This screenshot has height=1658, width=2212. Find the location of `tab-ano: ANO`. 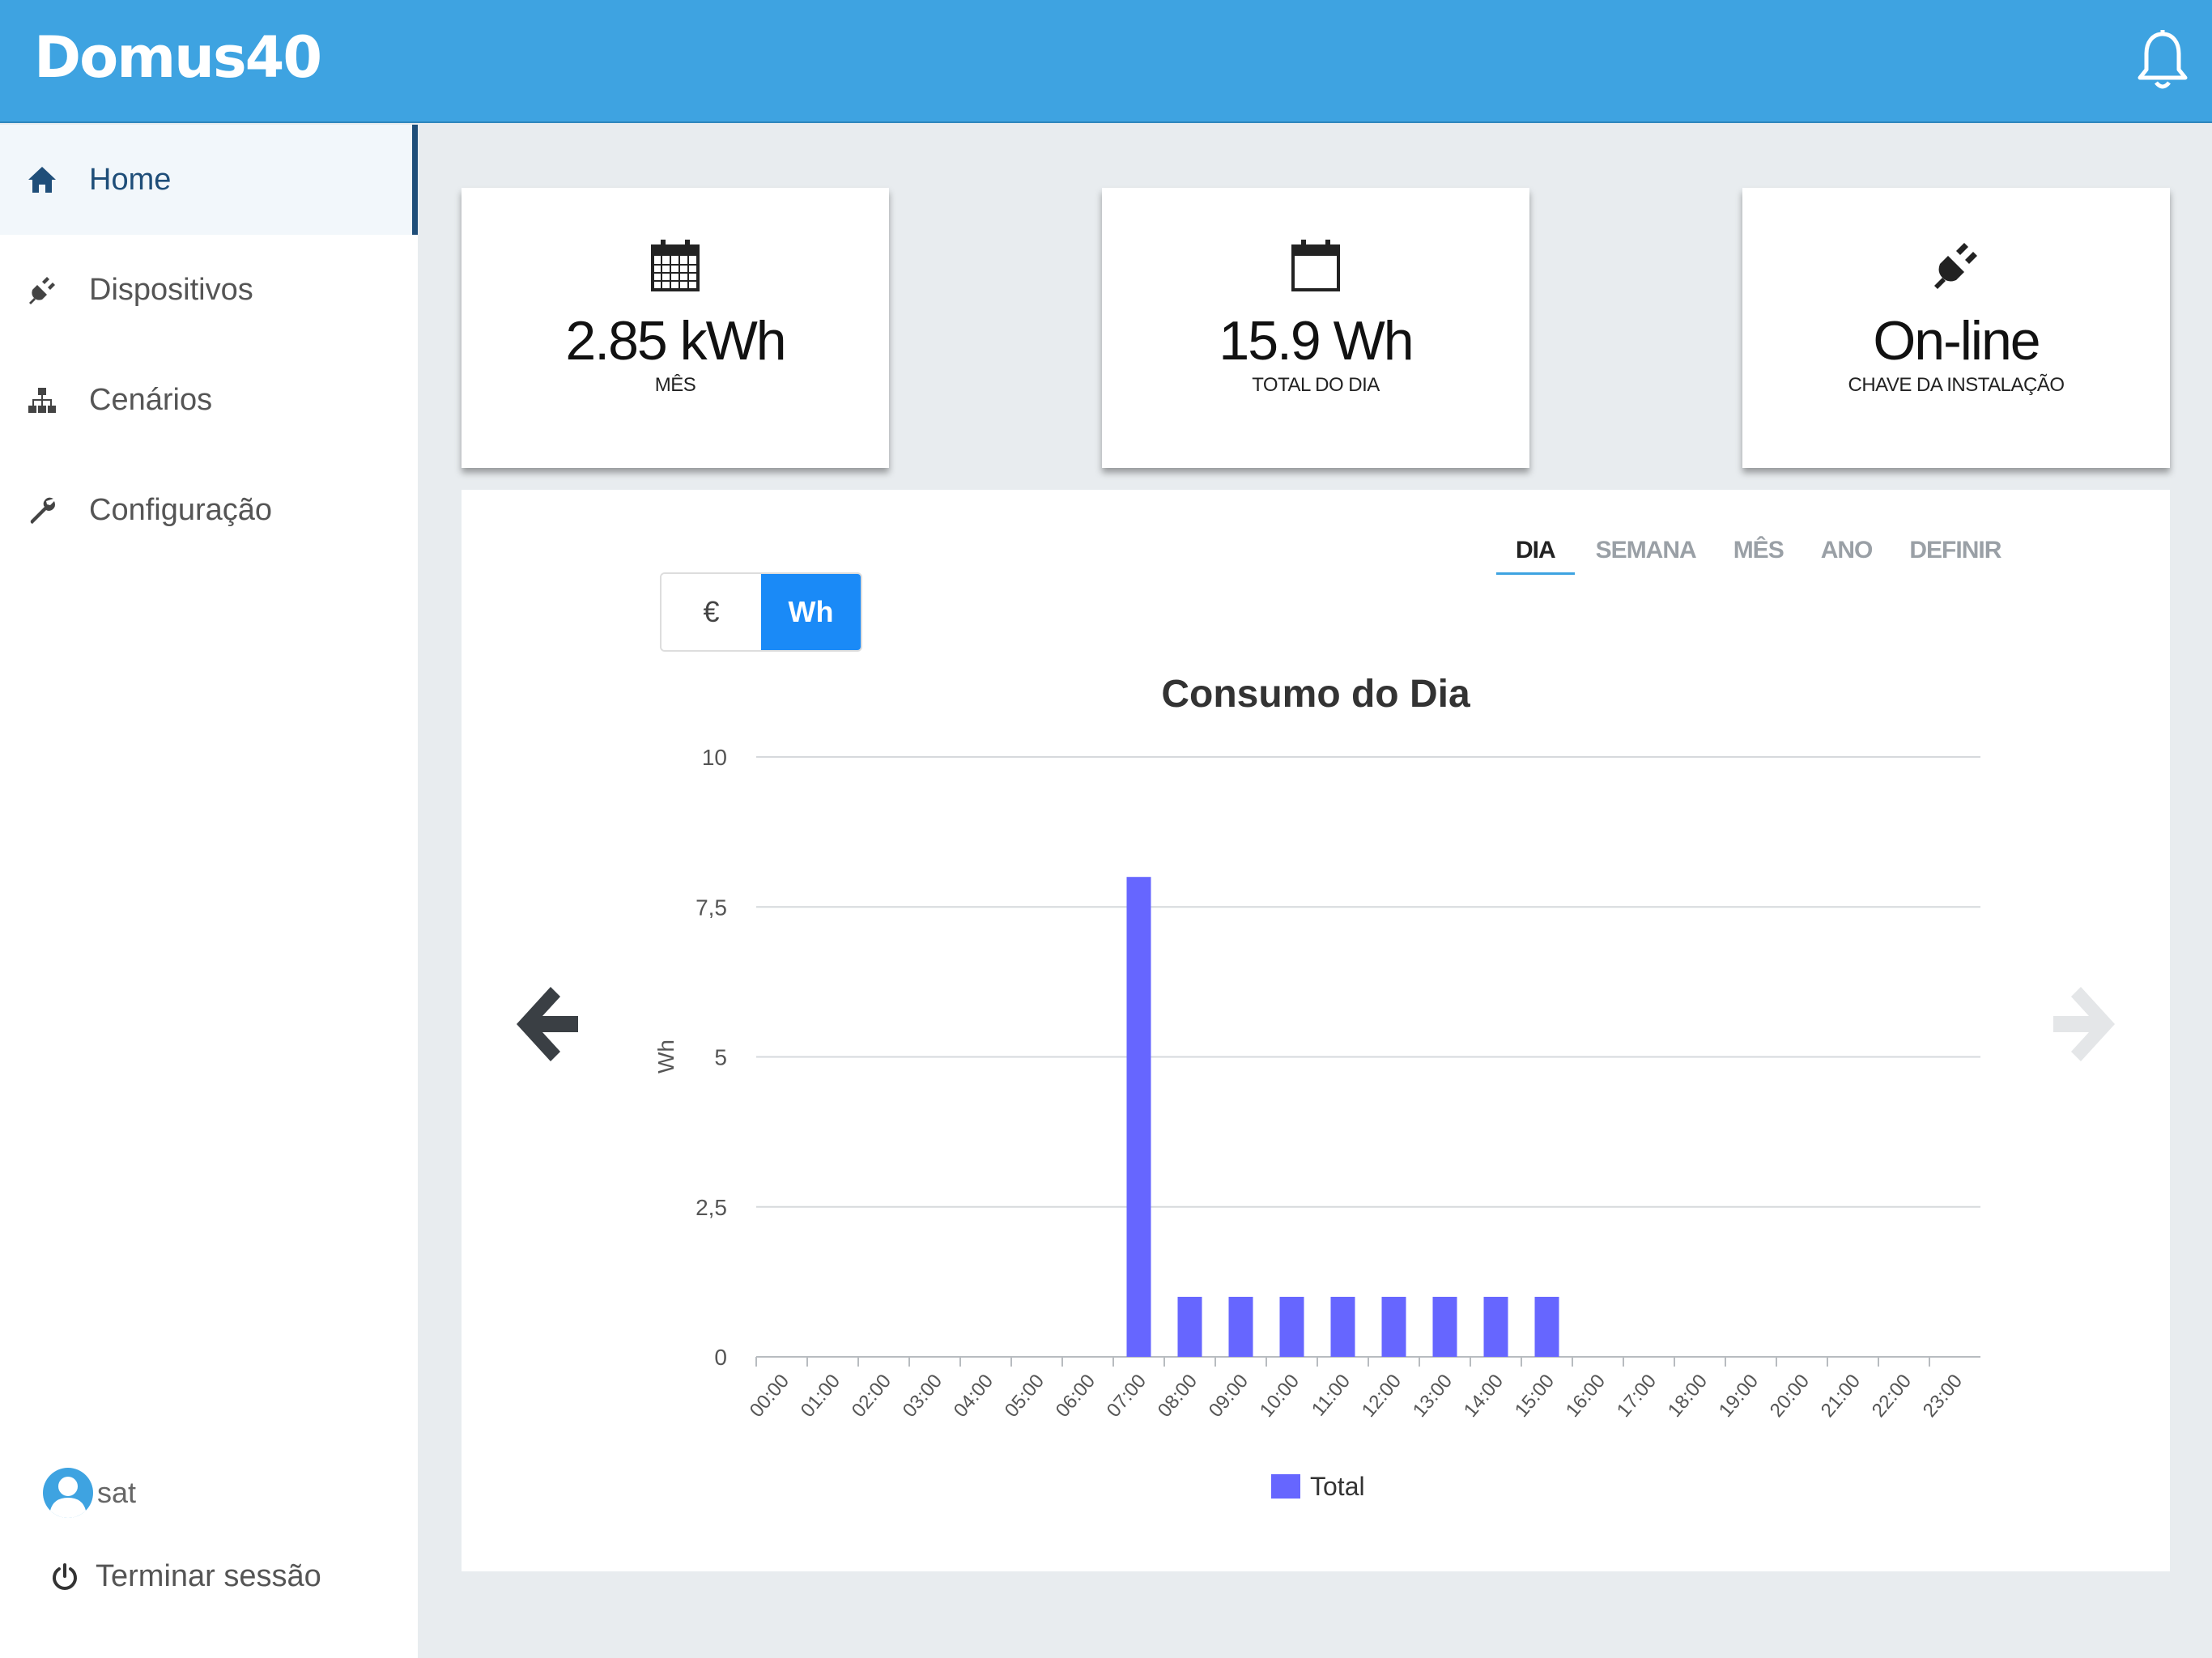

tab-ano: ANO is located at coordinates (1847, 550).